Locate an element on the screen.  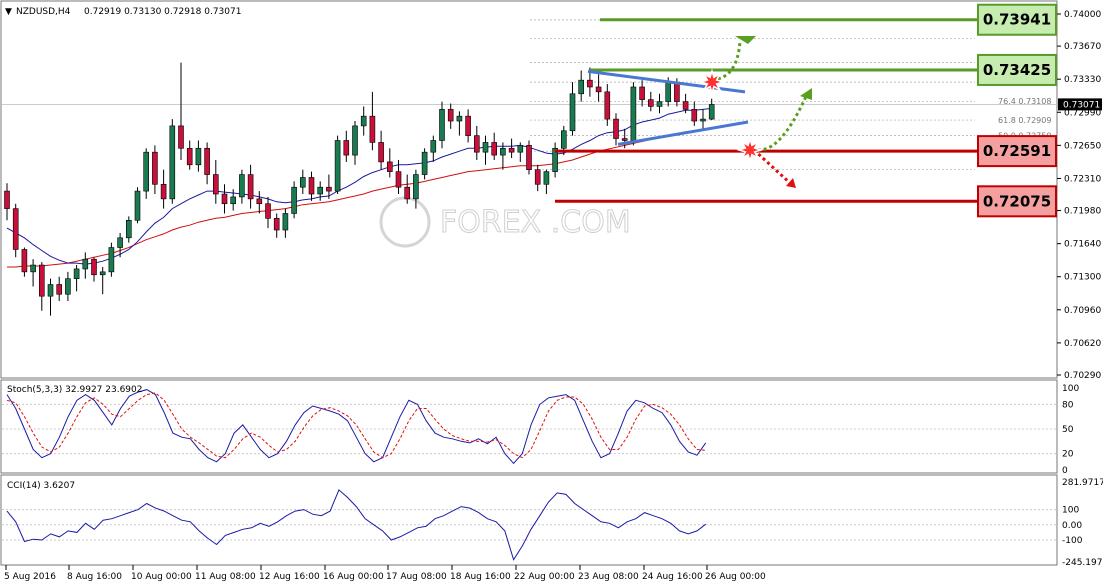
price-tick-label: 0.73670 is located at coordinates (1082, 47).